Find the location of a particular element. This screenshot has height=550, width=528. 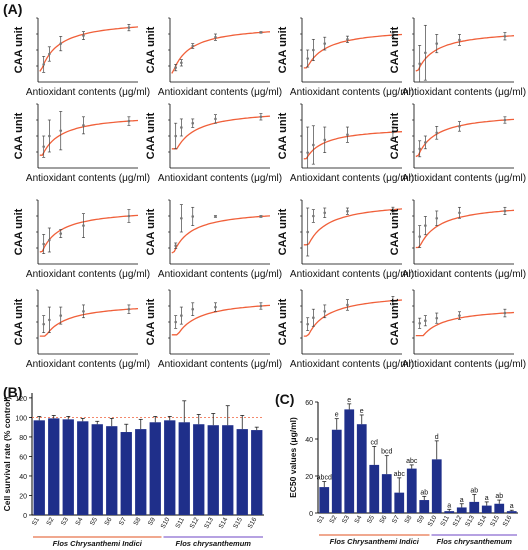

y-tick-label: 80 is located at coordinates (23, 438).